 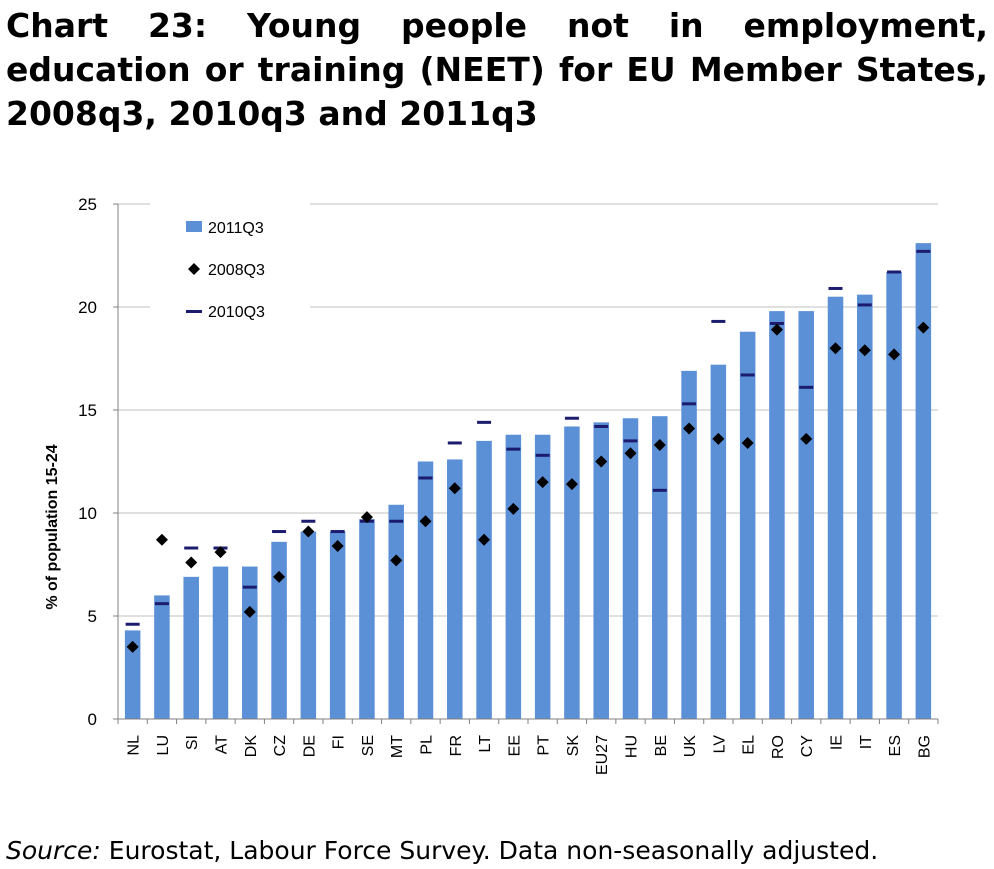 I want to click on x-tick-label: ES, so click(x=895, y=745).